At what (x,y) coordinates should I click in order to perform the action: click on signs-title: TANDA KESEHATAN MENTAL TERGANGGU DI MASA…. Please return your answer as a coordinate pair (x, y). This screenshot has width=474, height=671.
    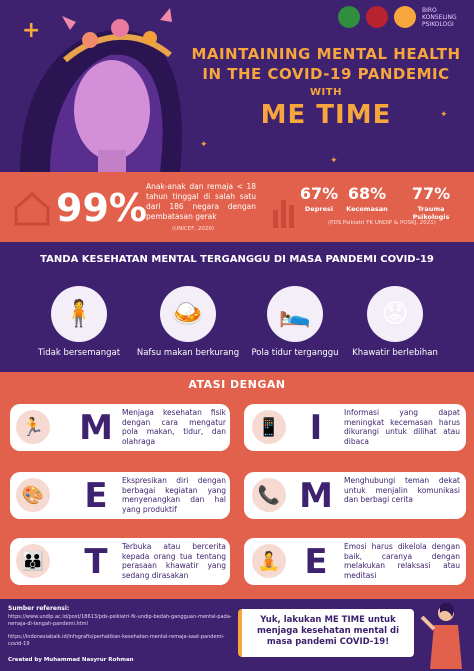
    Looking at the image, I should click on (237, 259).